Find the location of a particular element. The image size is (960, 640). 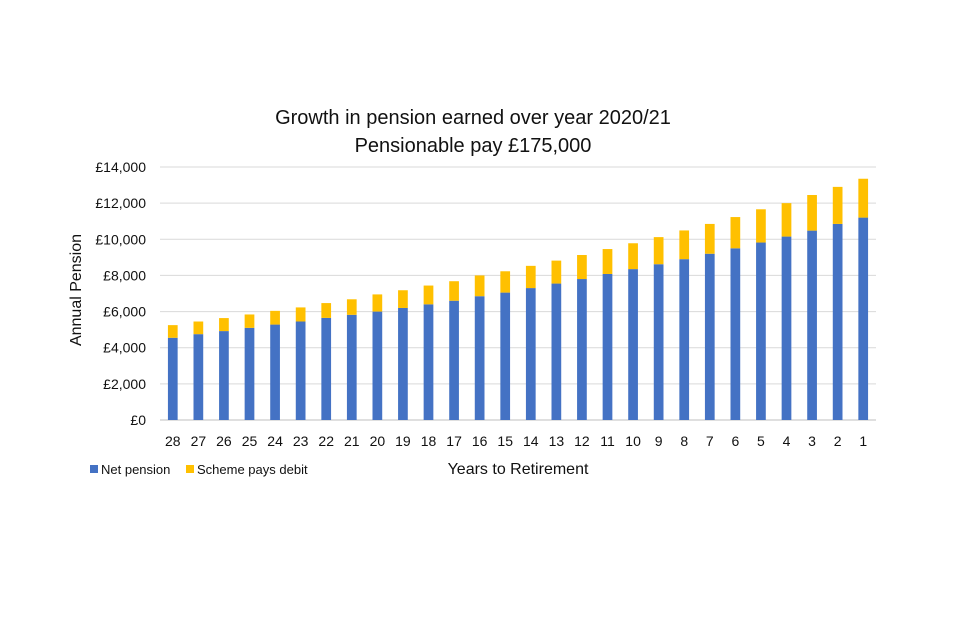

legend-swatch-net-pension is located at coordinates (94, 469).